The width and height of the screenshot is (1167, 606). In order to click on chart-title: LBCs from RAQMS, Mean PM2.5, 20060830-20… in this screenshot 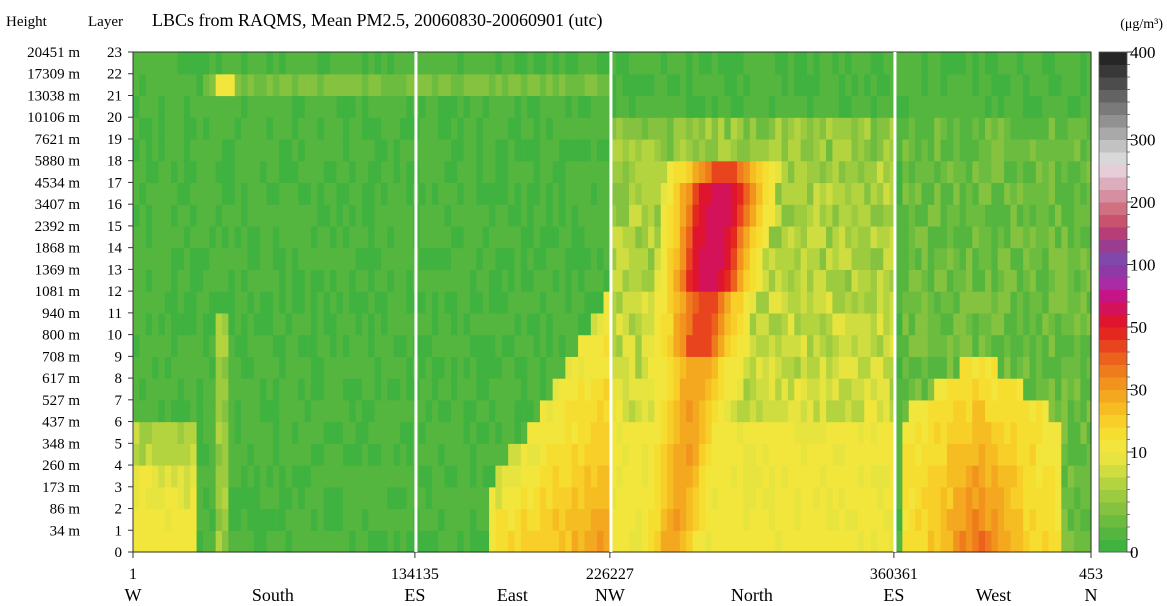, I will do `click(377, 20)`.